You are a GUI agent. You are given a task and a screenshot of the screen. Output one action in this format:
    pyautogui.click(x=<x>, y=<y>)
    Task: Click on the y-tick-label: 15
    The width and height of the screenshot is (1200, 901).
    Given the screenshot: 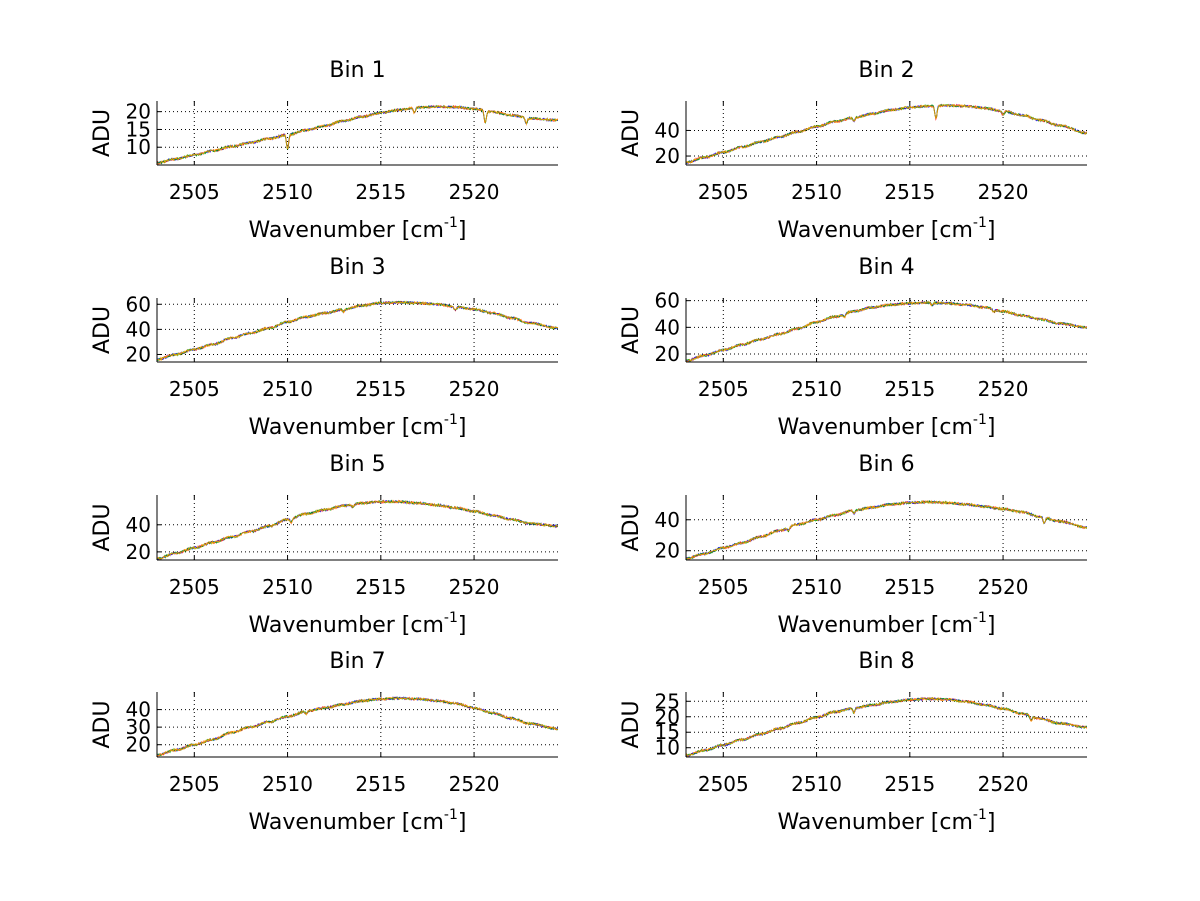 What is the action you would take?
    pyautogui.click(x=138, y=129)
    